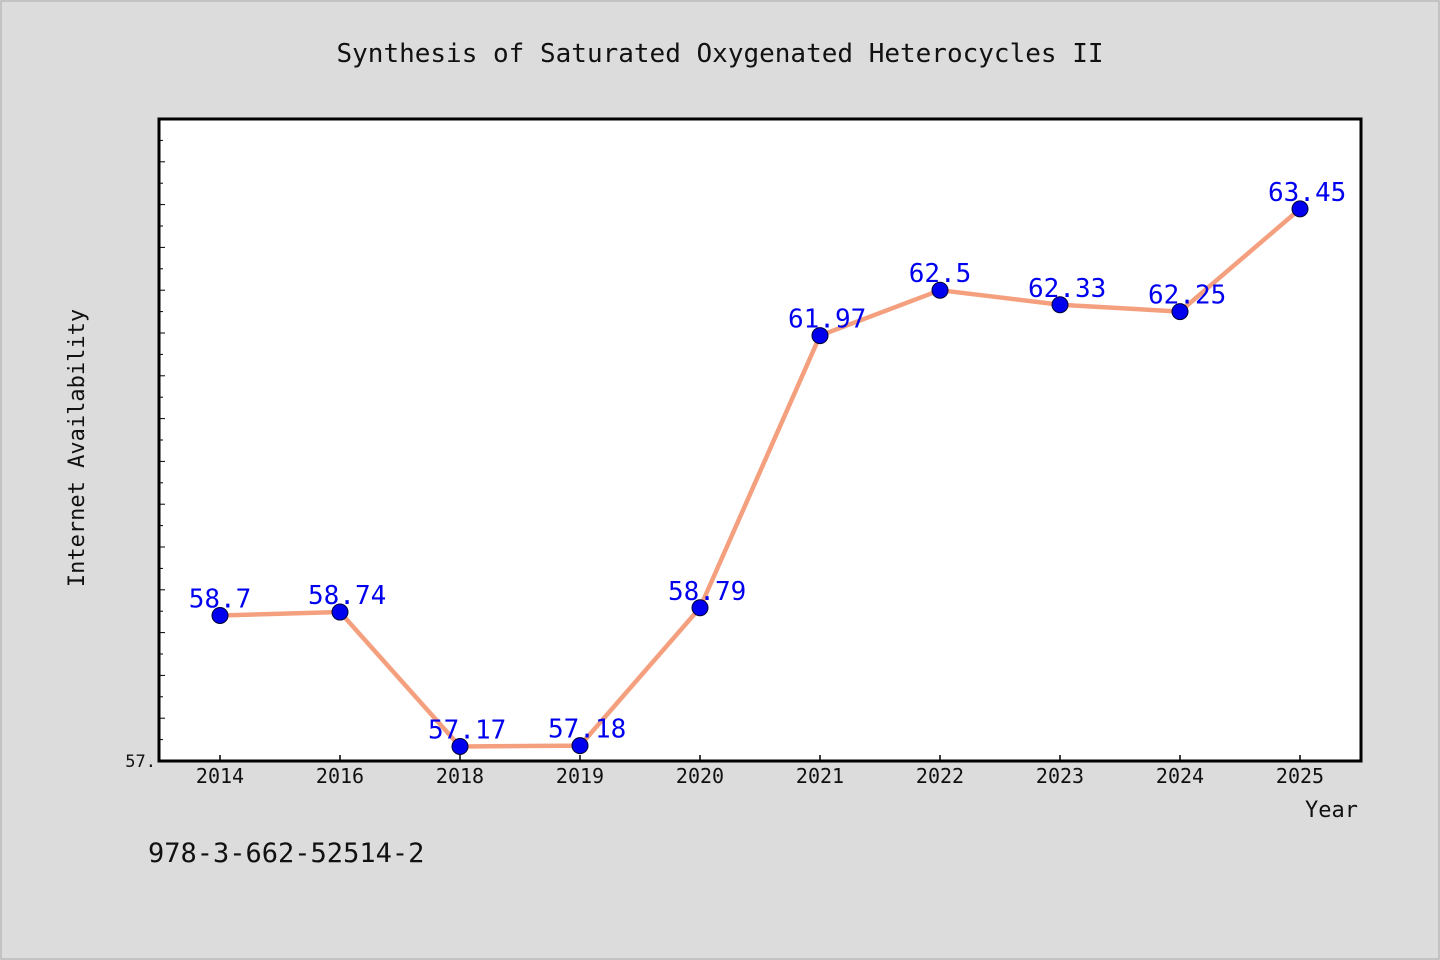 The height and width of the screenshot is (960, 1440). What do you see at coordinates (1300, 776) in the screenshot?
I see `x-tick-label: 2025` at bounding box center [1300, 776].